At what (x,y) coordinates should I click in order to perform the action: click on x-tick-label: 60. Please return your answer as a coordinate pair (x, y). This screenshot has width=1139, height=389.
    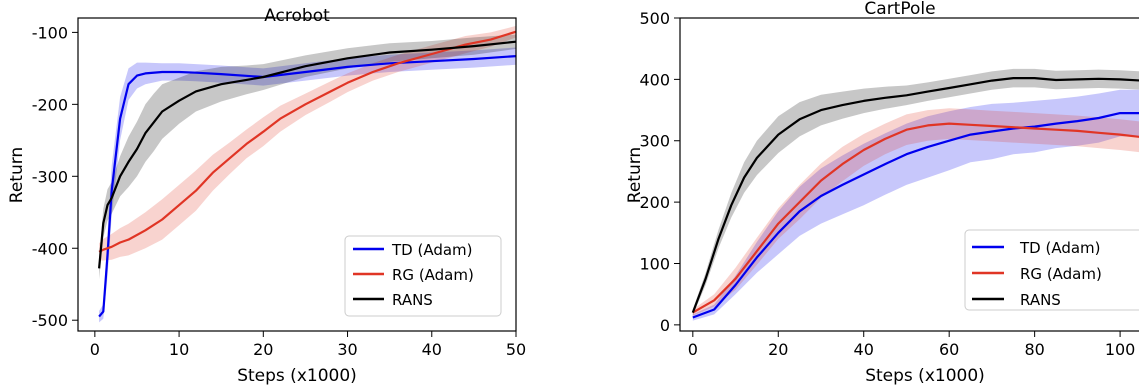
    Looking at the image, I should click on (949, 349).